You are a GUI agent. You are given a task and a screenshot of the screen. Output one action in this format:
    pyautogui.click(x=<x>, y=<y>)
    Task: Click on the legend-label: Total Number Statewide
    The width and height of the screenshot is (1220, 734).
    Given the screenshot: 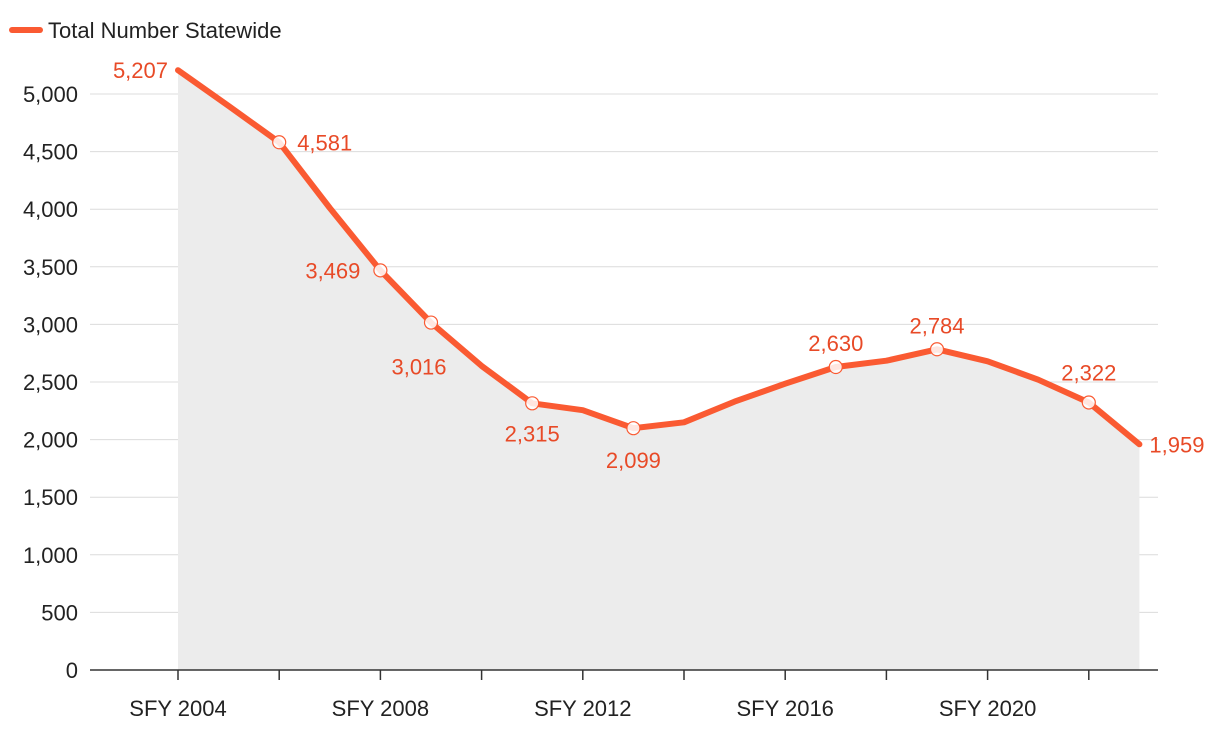 What is the action you would take?
    pyautogui.click(x=165, y=30)
    